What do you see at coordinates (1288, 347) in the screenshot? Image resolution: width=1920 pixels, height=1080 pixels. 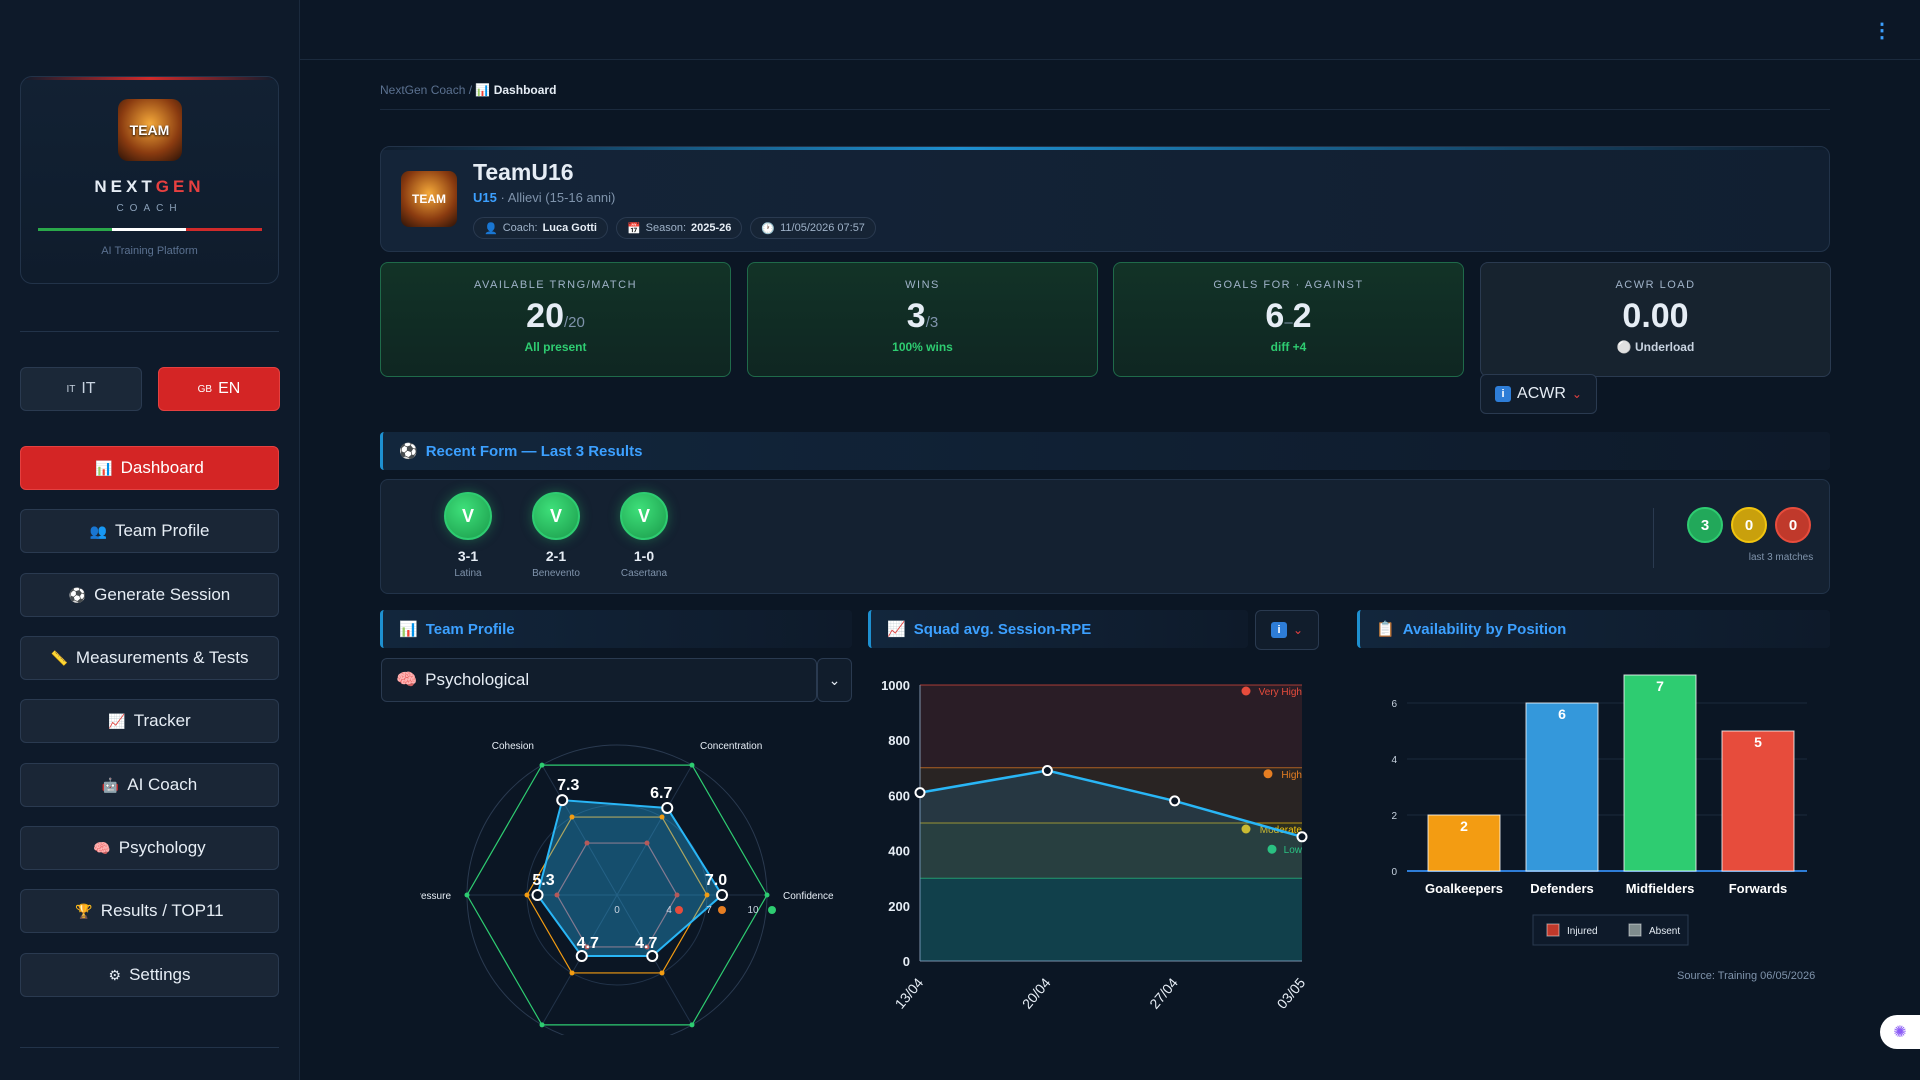 I see `stat-note: diff +4` at bounding box center [1288, 347].